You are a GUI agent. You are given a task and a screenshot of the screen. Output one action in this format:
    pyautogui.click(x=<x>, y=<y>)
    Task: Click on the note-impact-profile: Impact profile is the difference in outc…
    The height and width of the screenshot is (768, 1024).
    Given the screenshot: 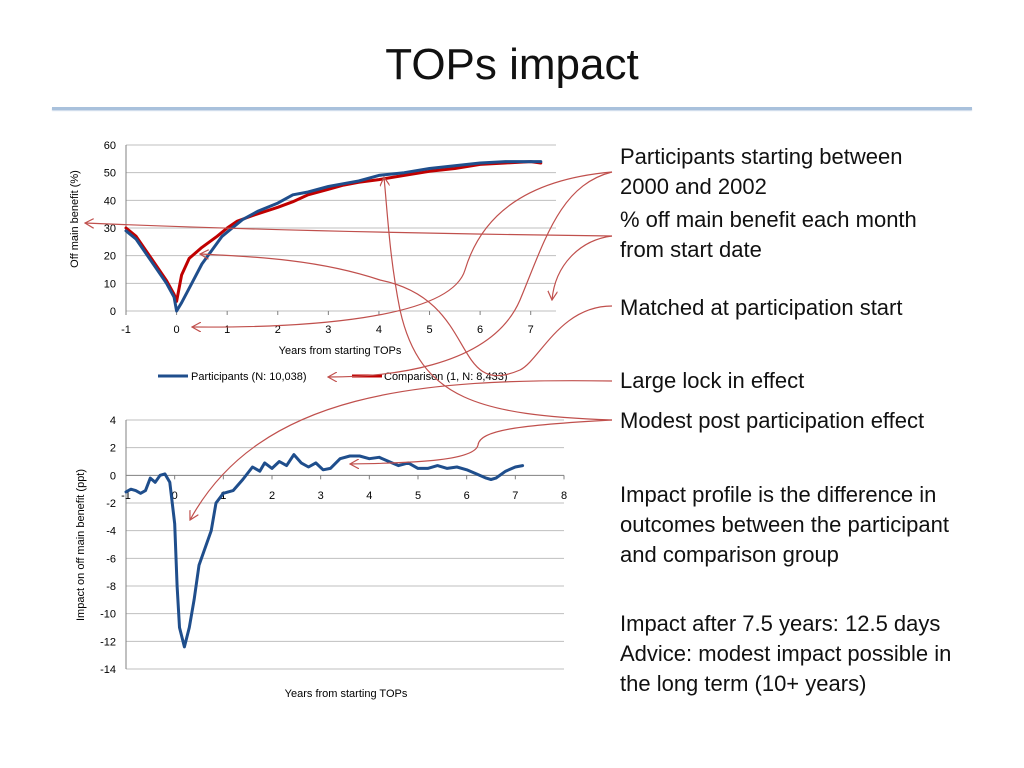 What is the action you would take?
    pyautogui.click(x=784, y=525)
    